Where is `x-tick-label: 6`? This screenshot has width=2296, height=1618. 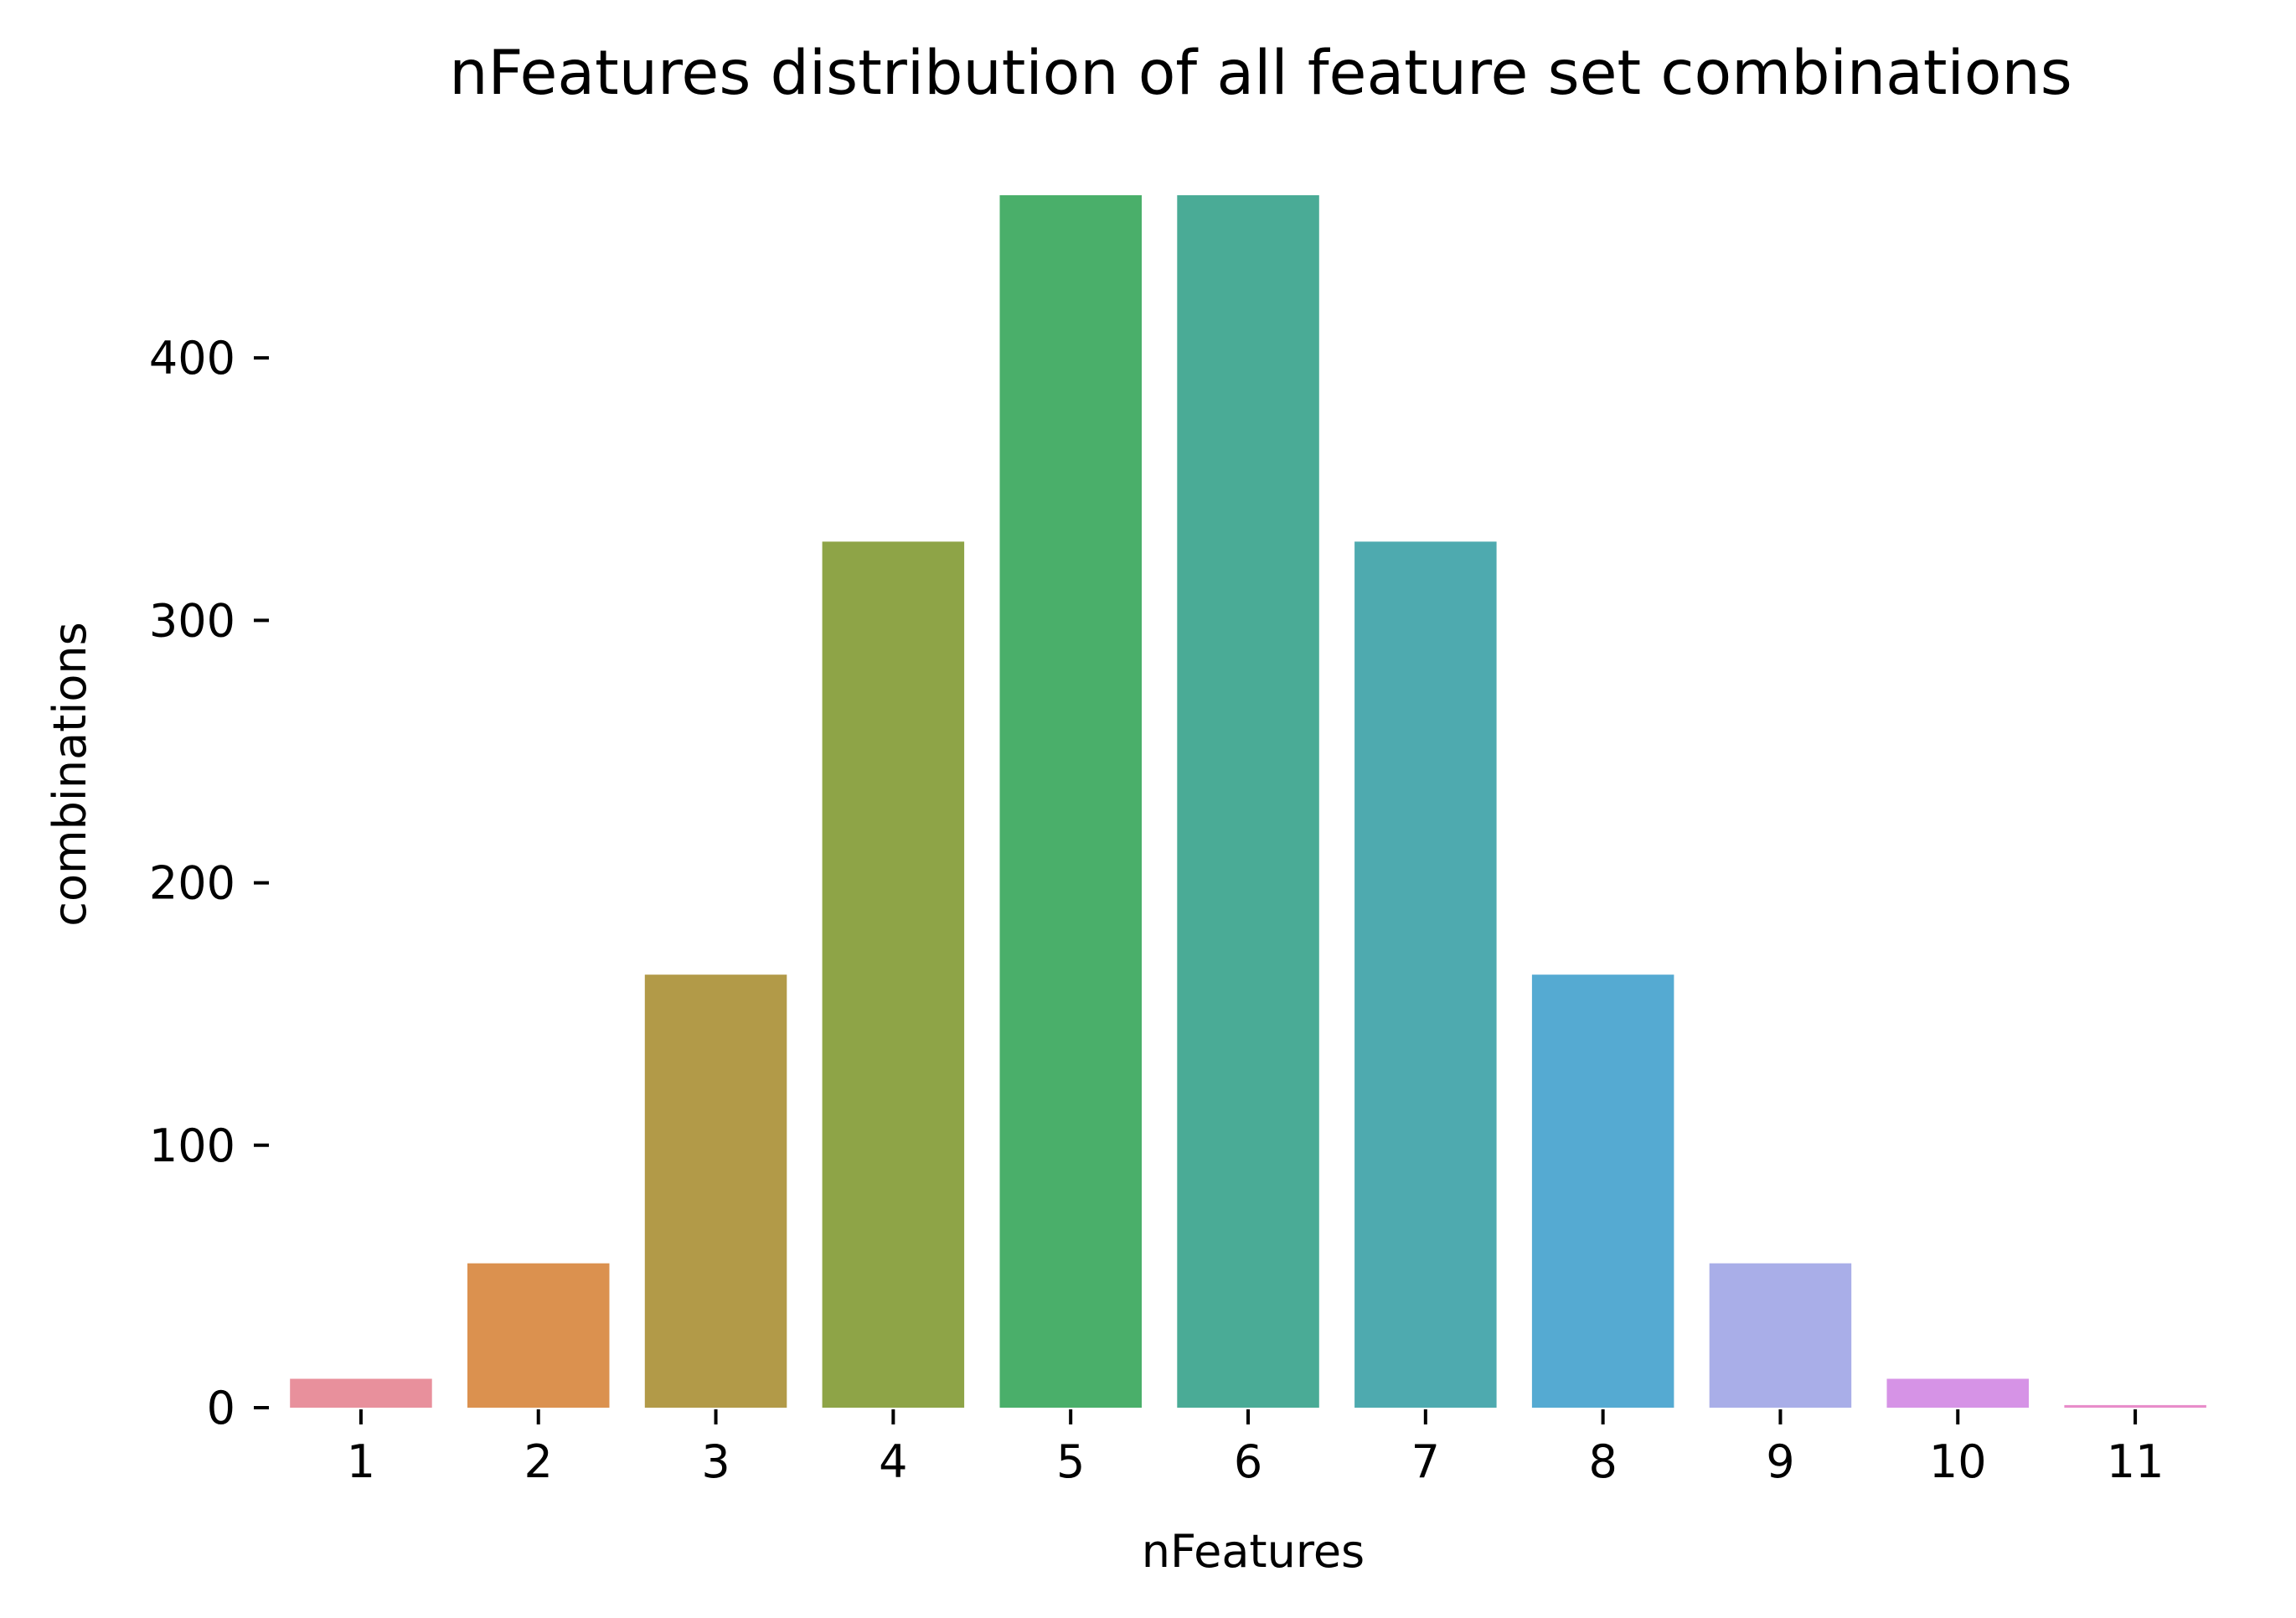 x-tick-label: 6 is located at coordinates (1248, 1461).